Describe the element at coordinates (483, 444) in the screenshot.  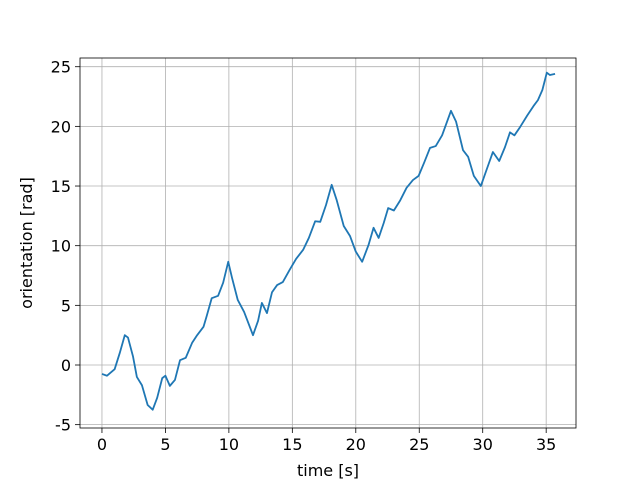
I see `x-tick-label: 30` at that location.